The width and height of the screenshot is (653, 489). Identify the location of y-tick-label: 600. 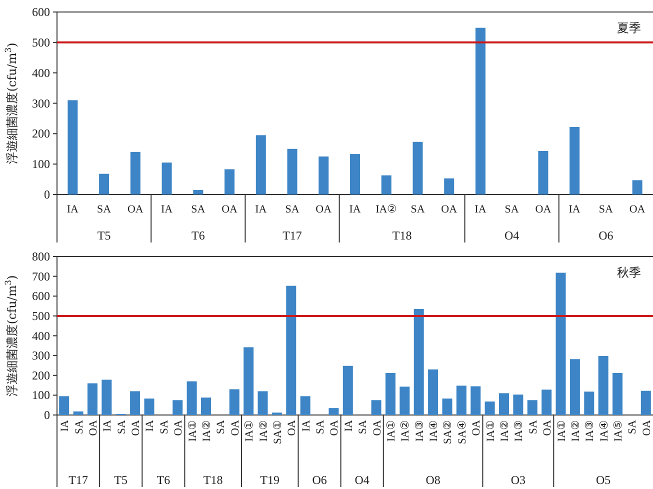
(41, 296).